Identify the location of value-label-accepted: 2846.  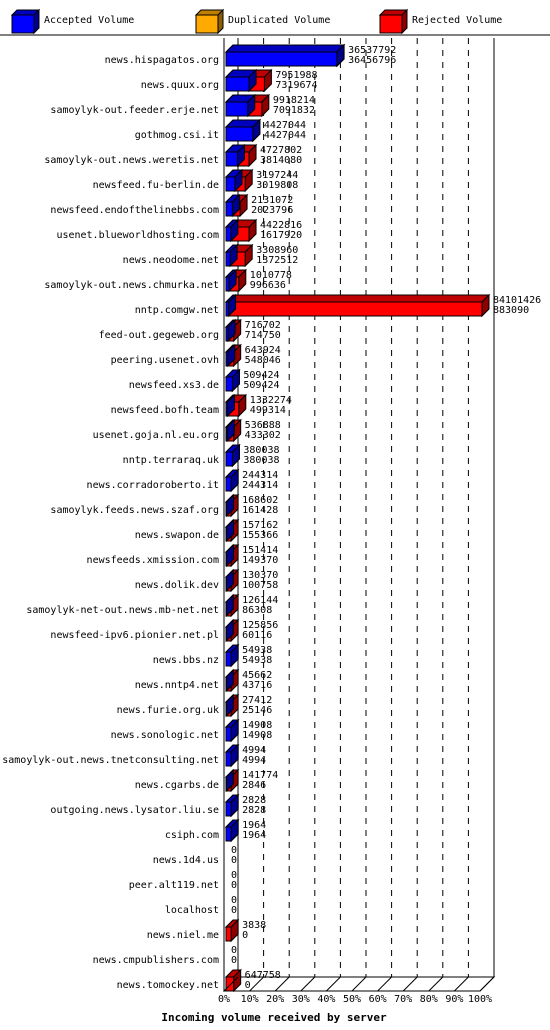
(254, 785).